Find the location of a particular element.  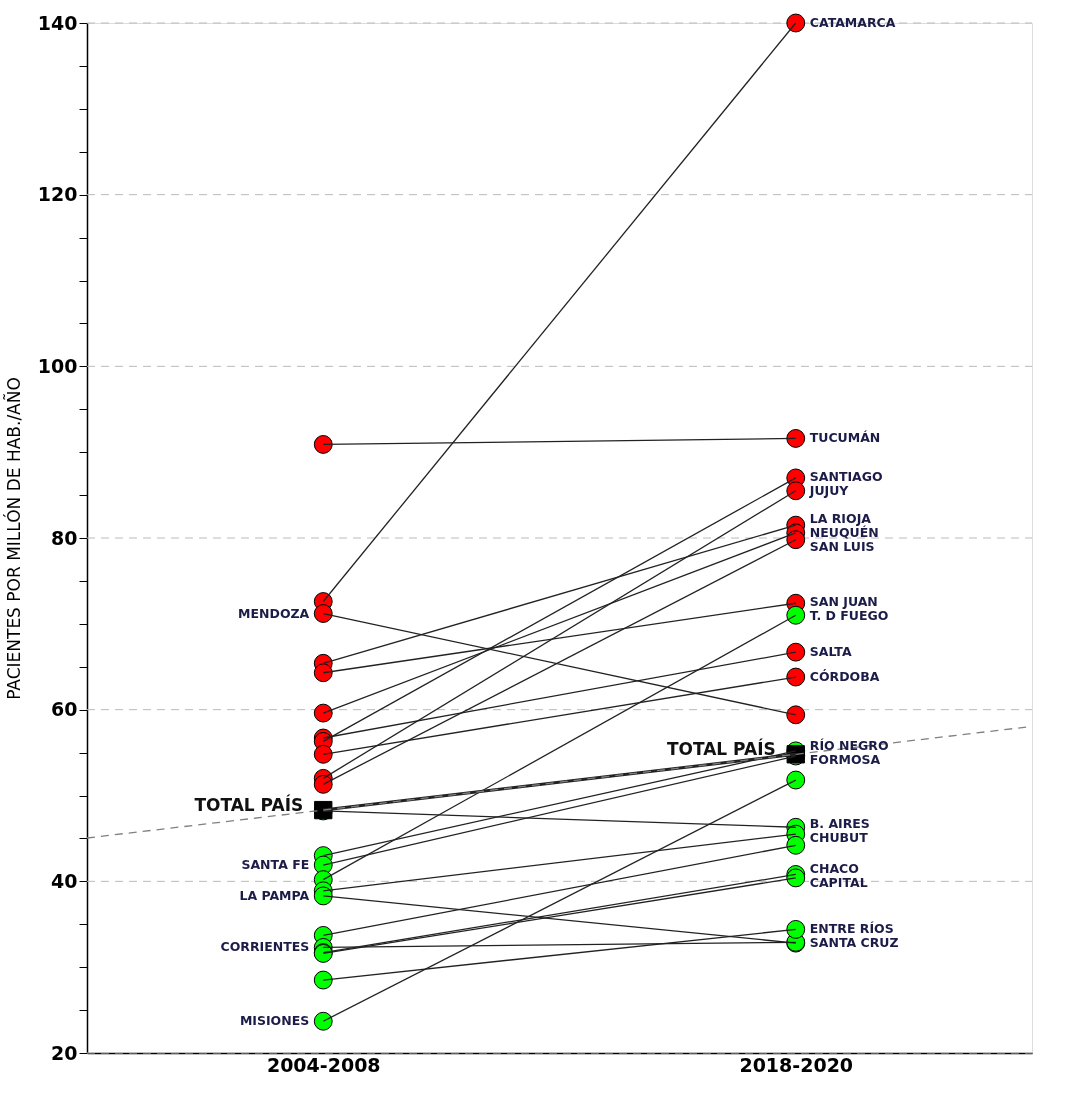

y-tick-label: 140 is located at coordinates (57, 22).